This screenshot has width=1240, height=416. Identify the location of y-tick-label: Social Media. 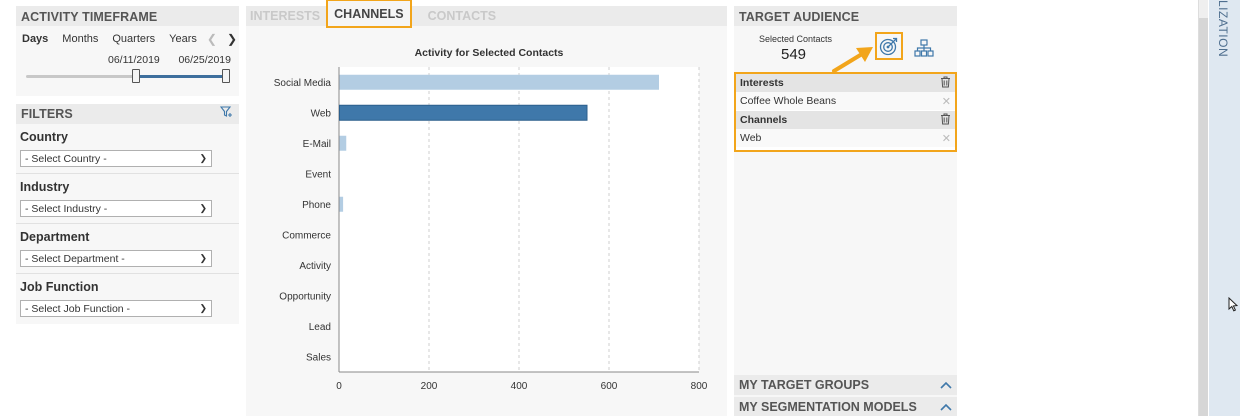
(303, 83).